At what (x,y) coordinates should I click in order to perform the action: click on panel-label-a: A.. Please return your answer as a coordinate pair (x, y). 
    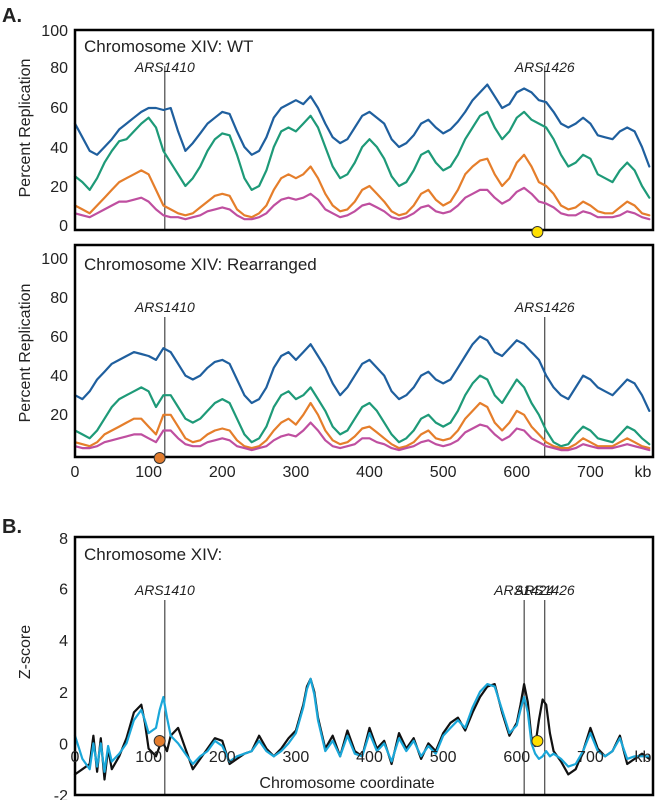
    Looking at the image, I should click on (12, 16).